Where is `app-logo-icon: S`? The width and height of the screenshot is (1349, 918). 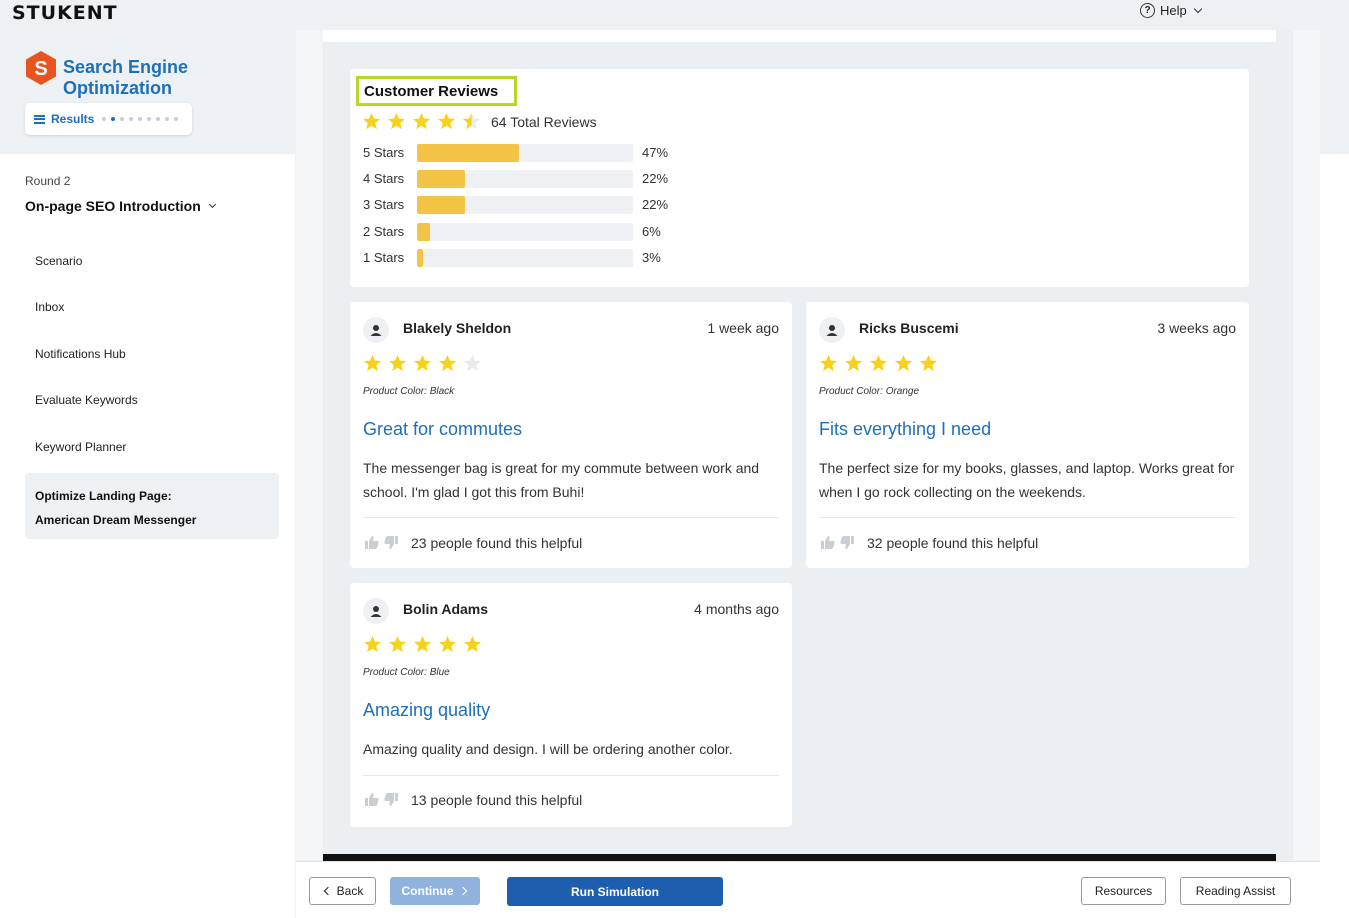 app-logo-icon: S is located at coordinates (41, 68).